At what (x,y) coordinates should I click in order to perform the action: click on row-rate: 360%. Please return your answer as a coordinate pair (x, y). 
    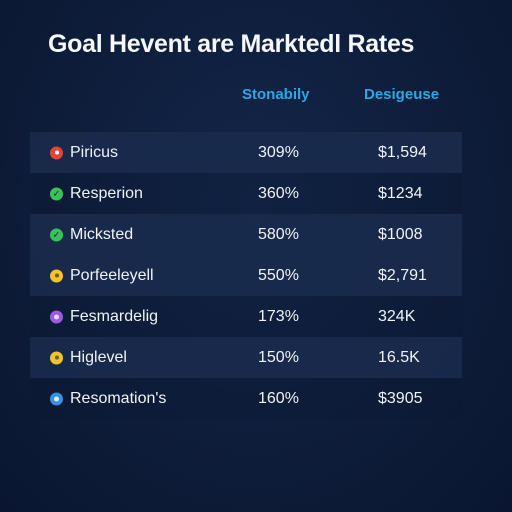
    Looking at the image, I should click on (278, 193).